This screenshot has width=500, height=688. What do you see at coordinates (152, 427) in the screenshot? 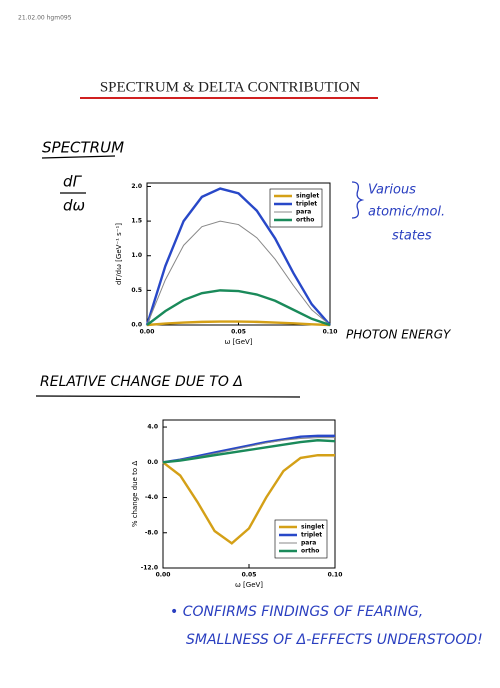
I see `y-tick-label: 4.0` at bounding box center [152, 427].